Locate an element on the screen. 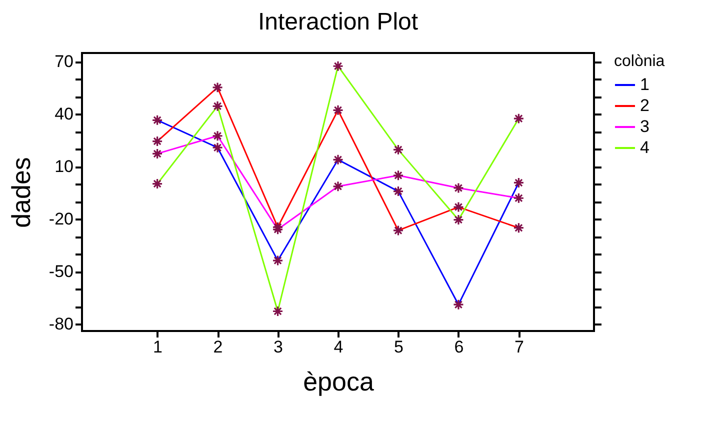  legend-label: 4 is located at coordinates (645, 147).